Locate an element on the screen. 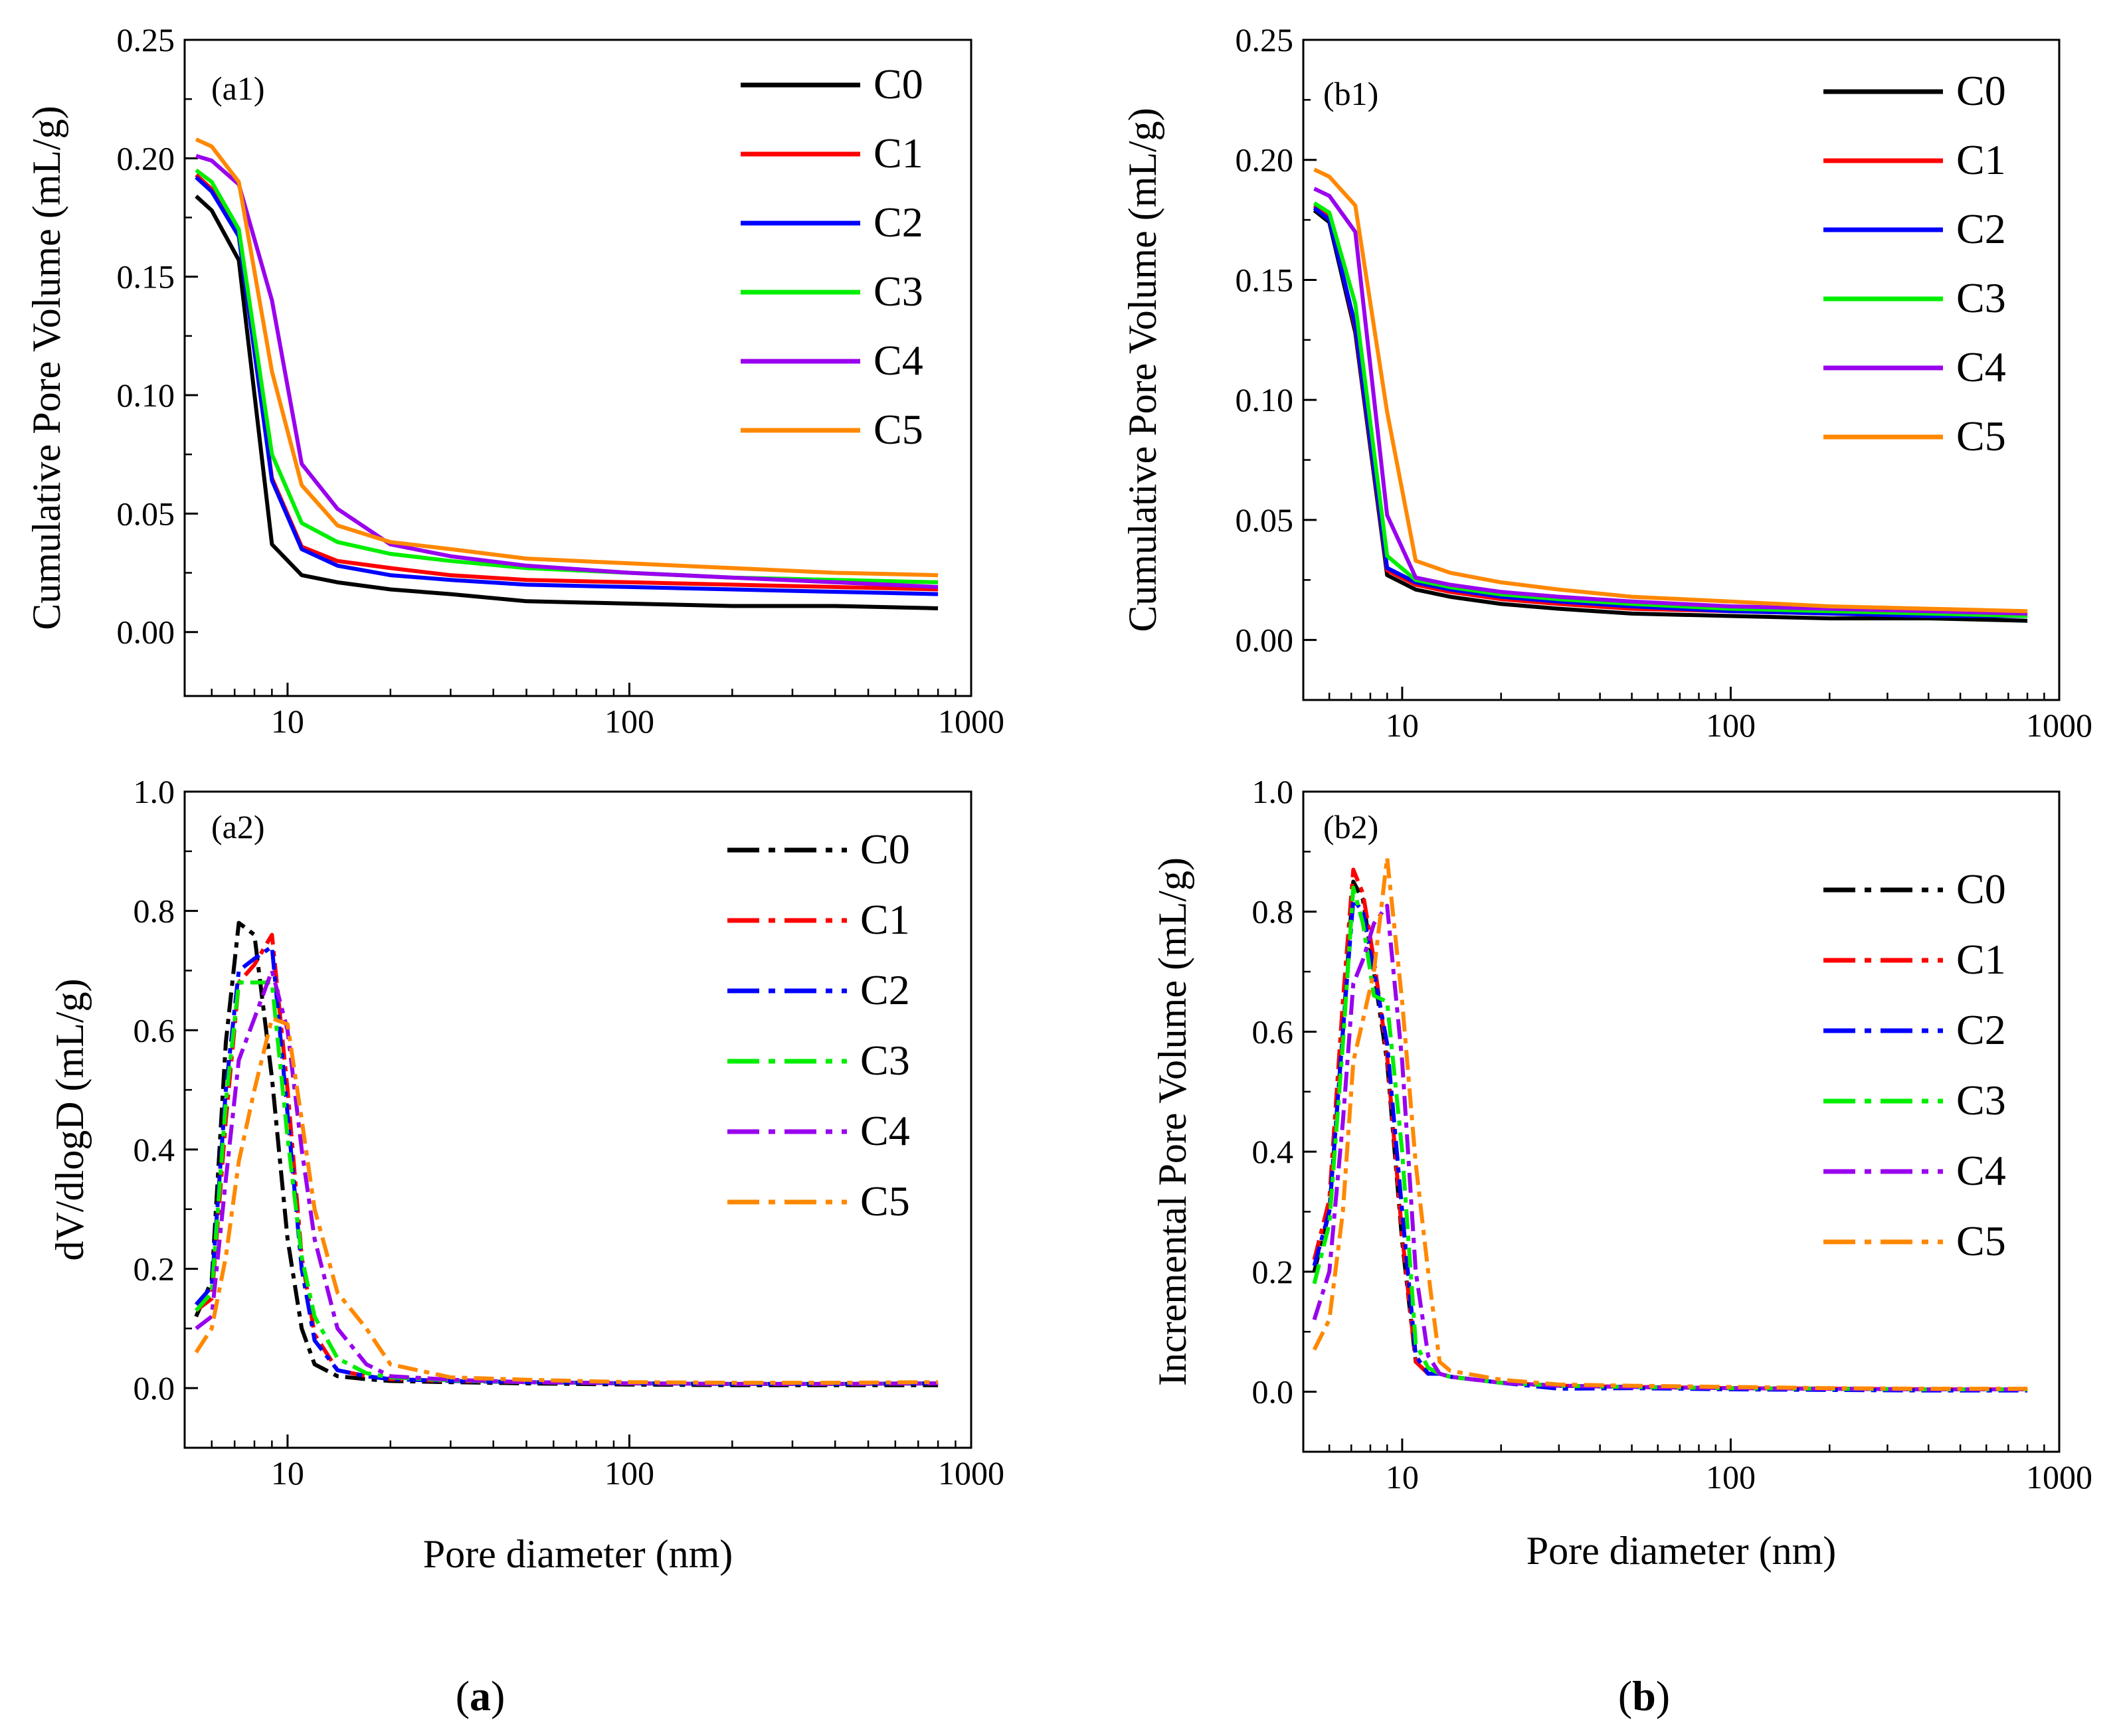 Image resolution: width=2119 pixels, height=1736 pixels. series-line-b1-c2 is located at coordinates (1670, 412).